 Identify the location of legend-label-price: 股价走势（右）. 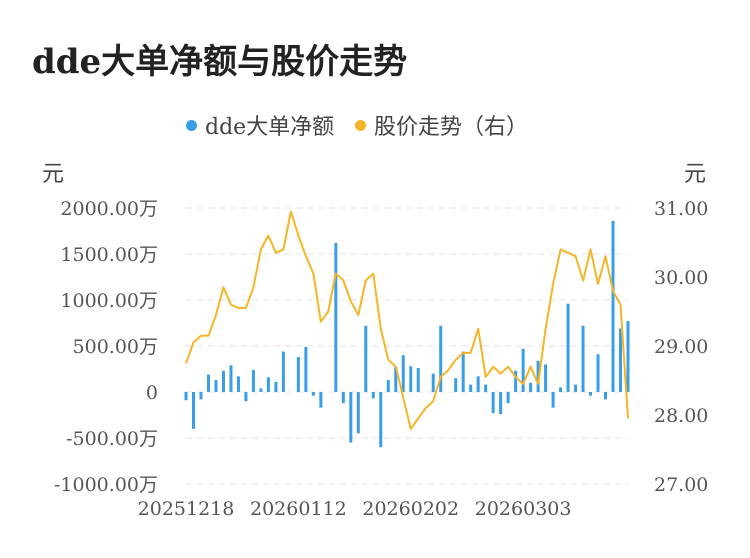
(451, 127).